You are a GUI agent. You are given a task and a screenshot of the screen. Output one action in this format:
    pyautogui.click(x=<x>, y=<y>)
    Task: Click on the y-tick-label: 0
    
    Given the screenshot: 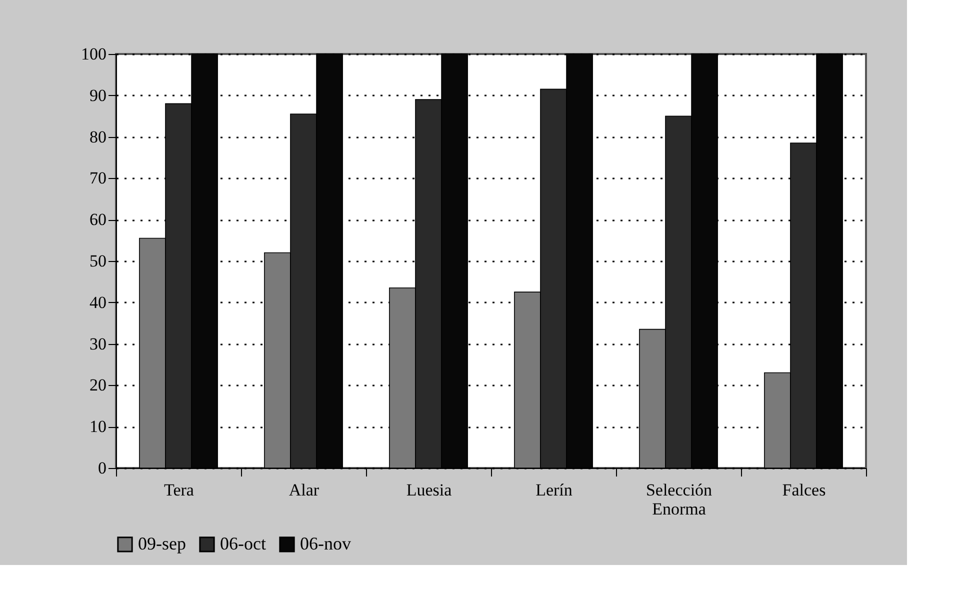 What is the action you would take?
    pyautogui.click(x=102, y=468)
    